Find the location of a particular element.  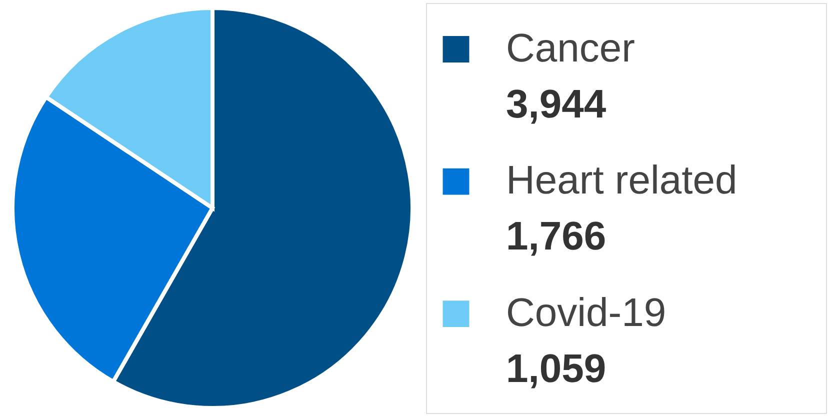

data-label: 3,944 is located at coordinates (556, 104).